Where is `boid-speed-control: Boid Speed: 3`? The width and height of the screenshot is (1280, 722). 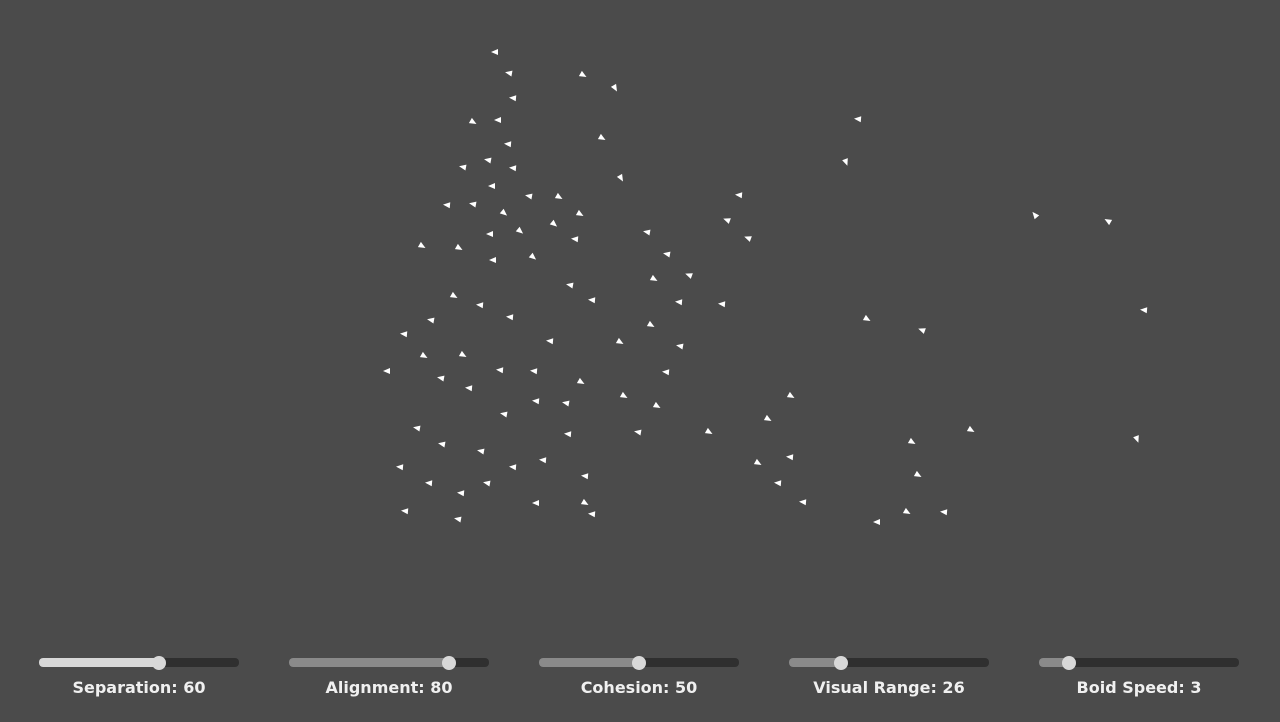
boid-speed-control: Boid Speed: 3 is located at coordinates (1139, 680).